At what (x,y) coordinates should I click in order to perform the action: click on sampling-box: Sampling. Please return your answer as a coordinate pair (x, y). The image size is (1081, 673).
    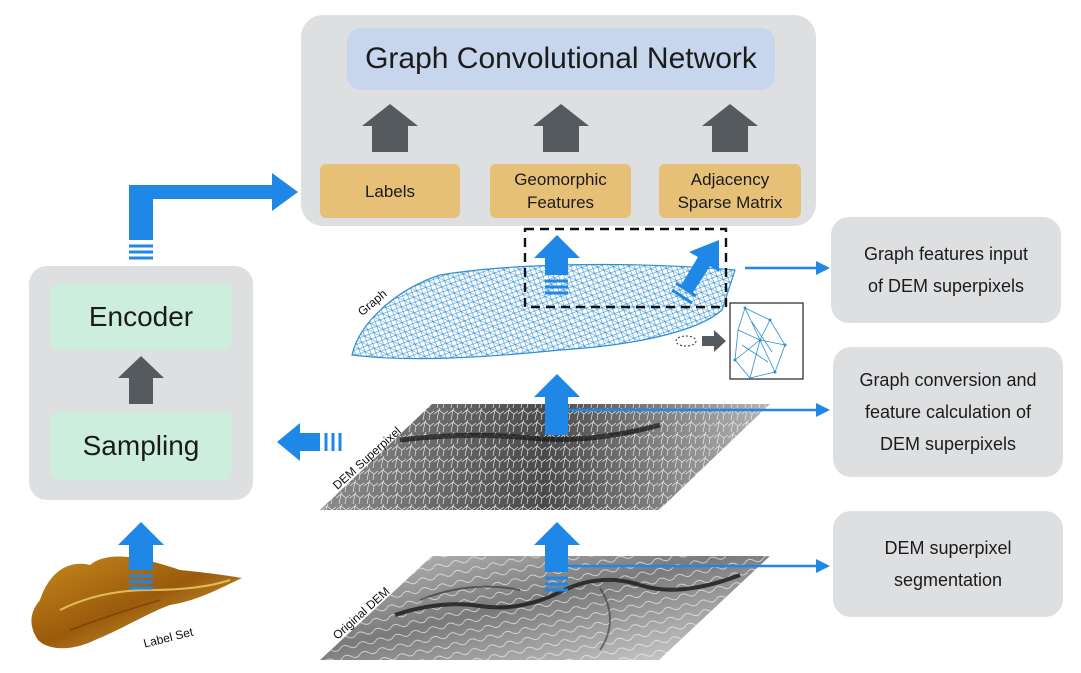
    Looking at the image, I should click on (141, 446).